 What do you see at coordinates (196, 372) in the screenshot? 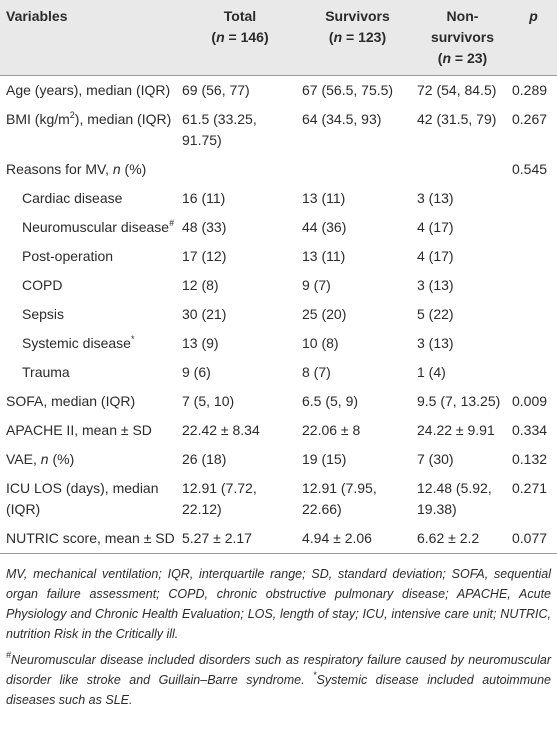
I see `cell-total: 9 (6)` at bounding box center [196, 372].